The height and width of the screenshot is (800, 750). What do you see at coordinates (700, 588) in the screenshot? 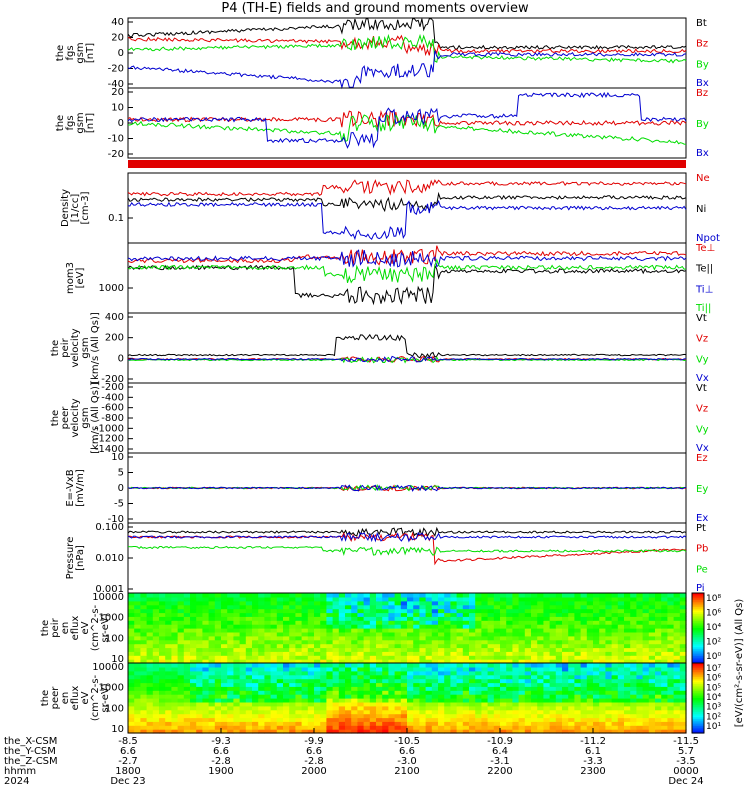
I see `legend-Pi: Pi` at bounding box center [700, 588].